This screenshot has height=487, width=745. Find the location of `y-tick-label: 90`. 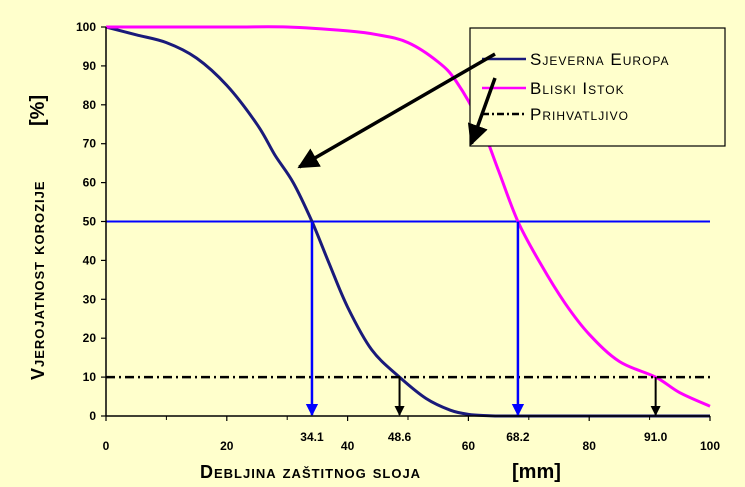

y-tick-label: 90 is located at coordinates (90, 66).